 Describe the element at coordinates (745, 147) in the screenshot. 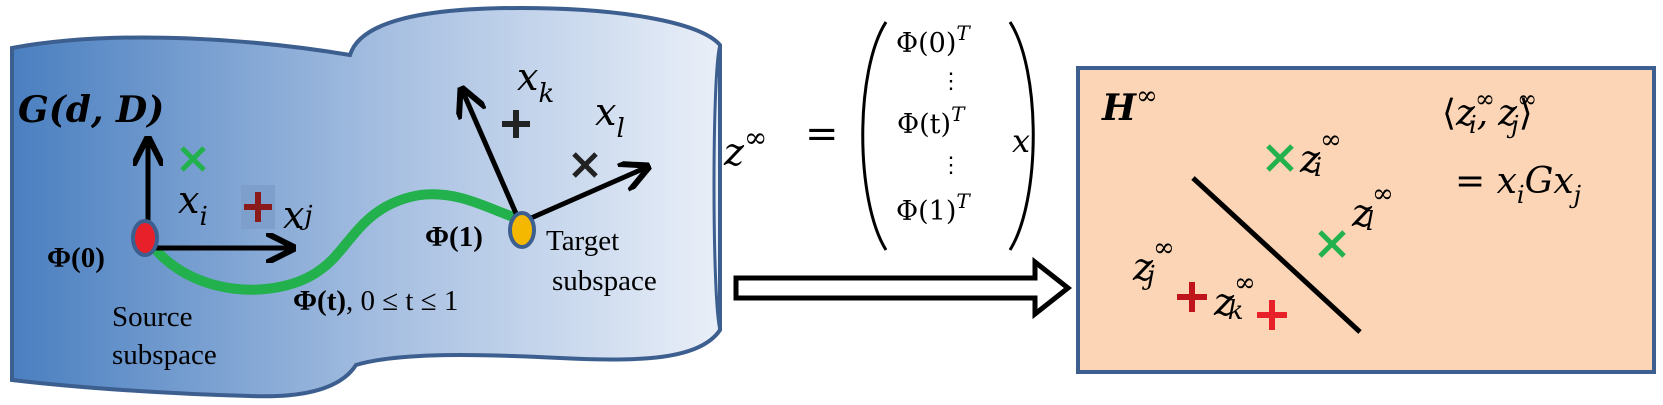

I see `equation-lhs: z∞` at that location.